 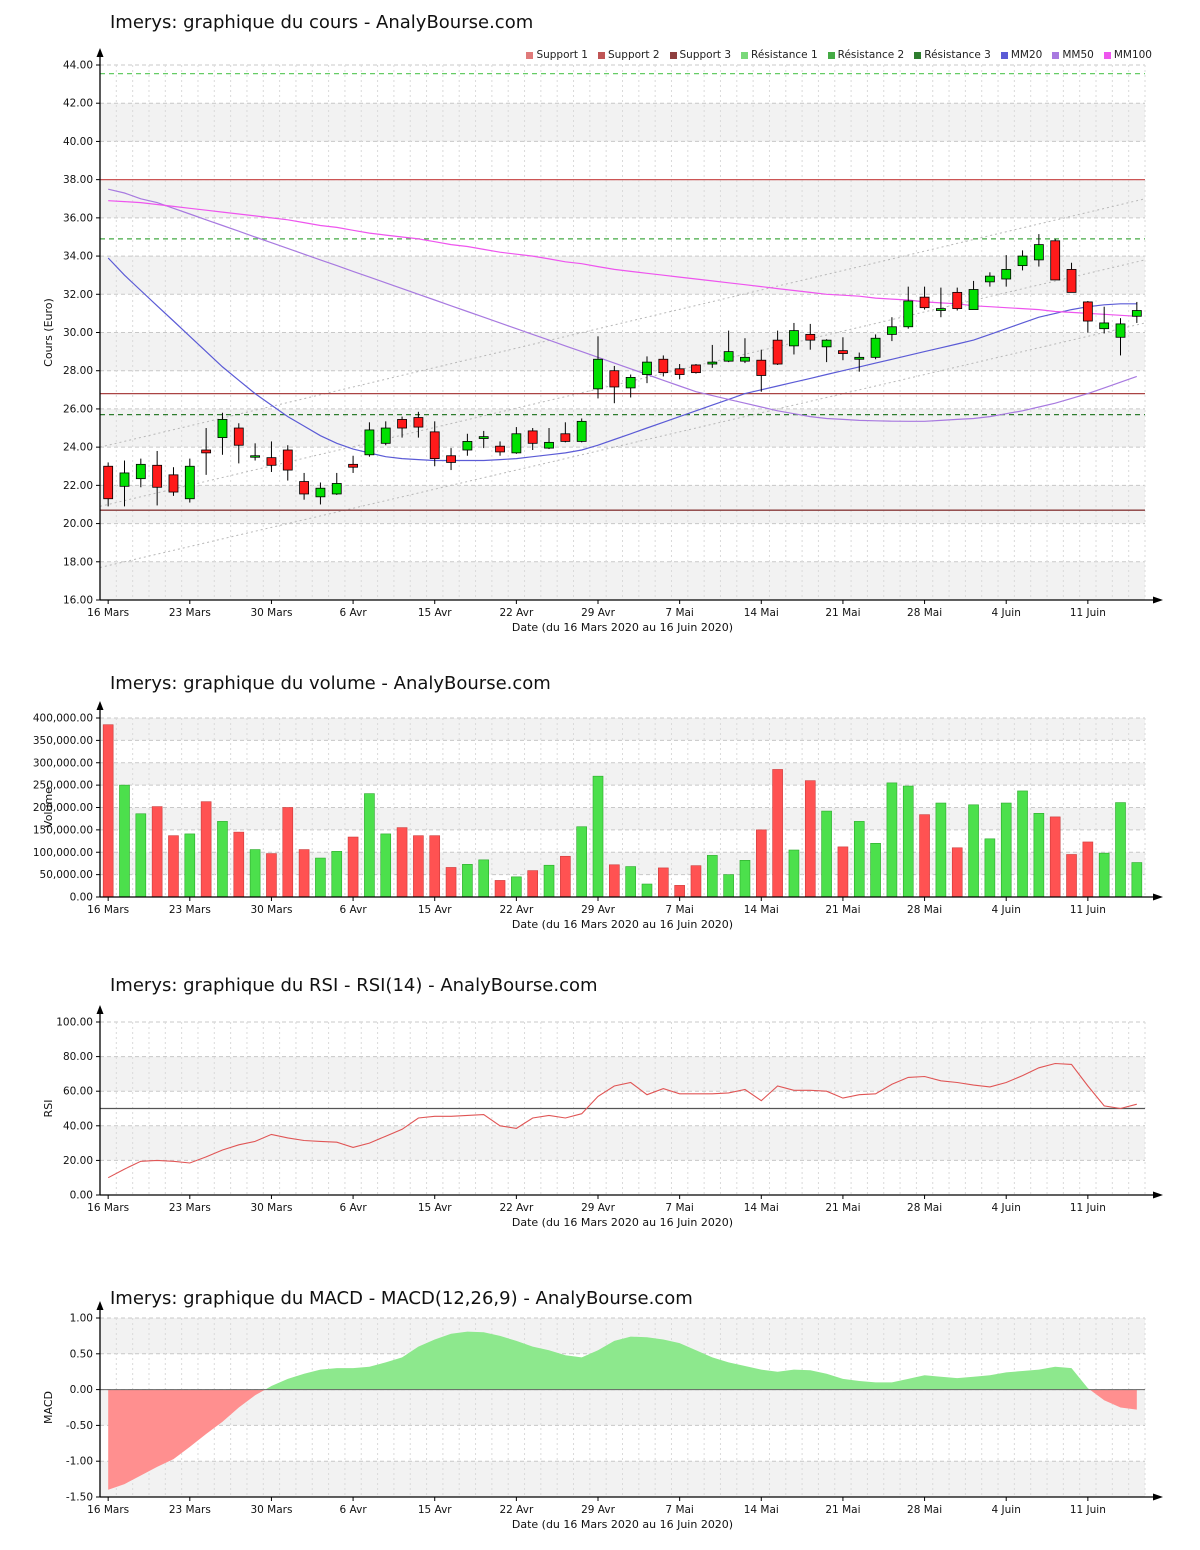 What do you see at coordinates (952, 55) in the screenshot?
I see `legend-item-r-sistance-3: Résistance 3` at bounding box center [952, 55].